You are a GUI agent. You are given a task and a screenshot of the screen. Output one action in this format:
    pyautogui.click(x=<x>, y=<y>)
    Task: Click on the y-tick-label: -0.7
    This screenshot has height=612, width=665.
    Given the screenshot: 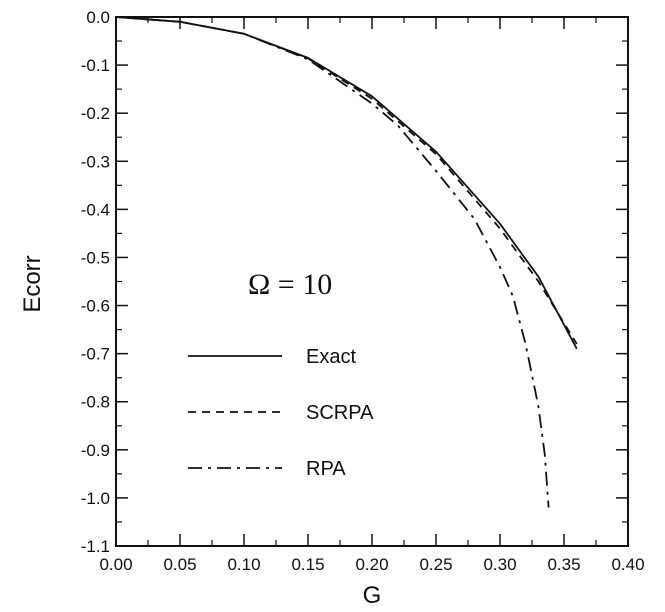 What is the action you would take?
    pyautogui.click(x=95, y=354)
    